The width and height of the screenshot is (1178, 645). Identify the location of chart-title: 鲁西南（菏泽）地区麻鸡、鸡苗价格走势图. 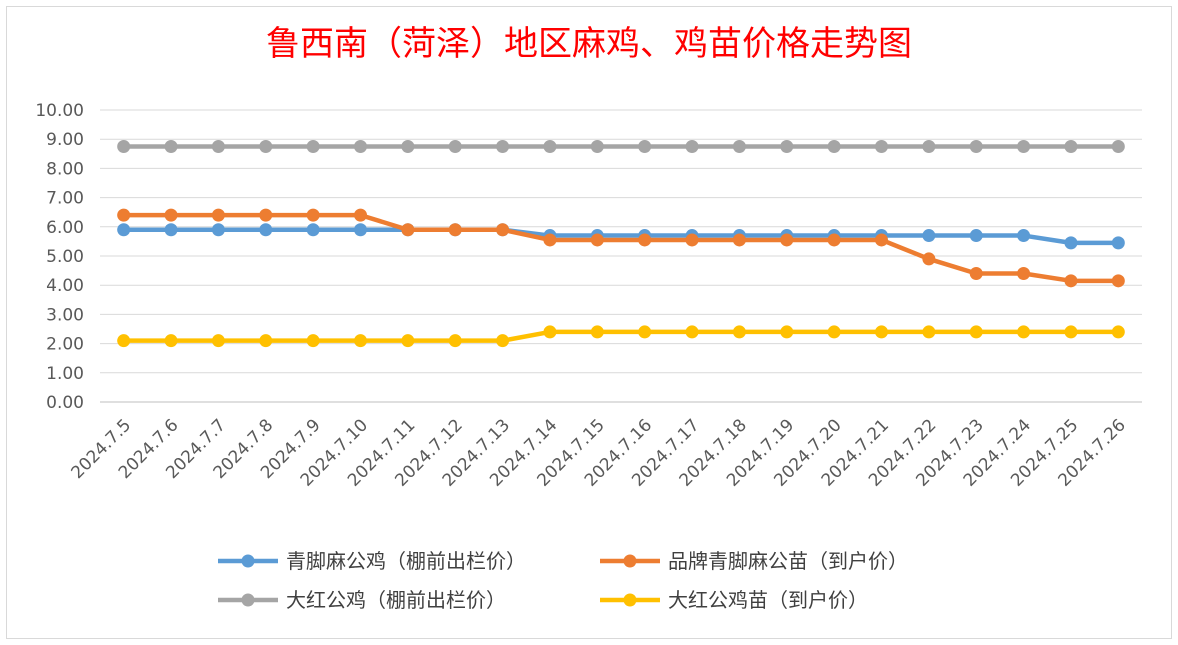
(589, 44).